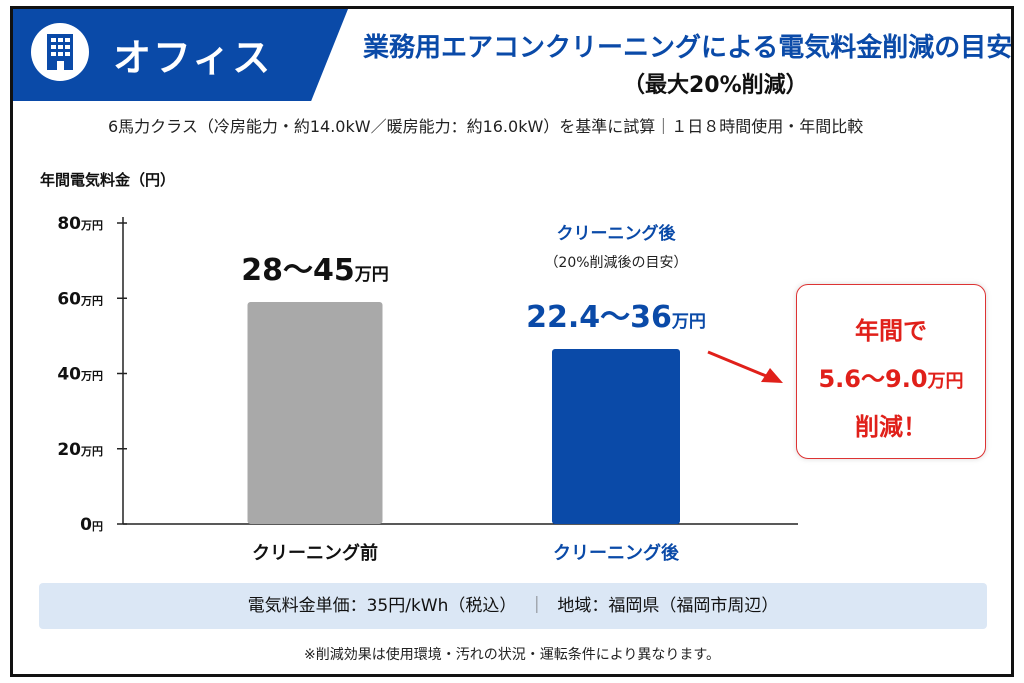  Describe the element at coordinates (80, 375) in the screenshot. I see `y-tick-label: 40万円` at that location.